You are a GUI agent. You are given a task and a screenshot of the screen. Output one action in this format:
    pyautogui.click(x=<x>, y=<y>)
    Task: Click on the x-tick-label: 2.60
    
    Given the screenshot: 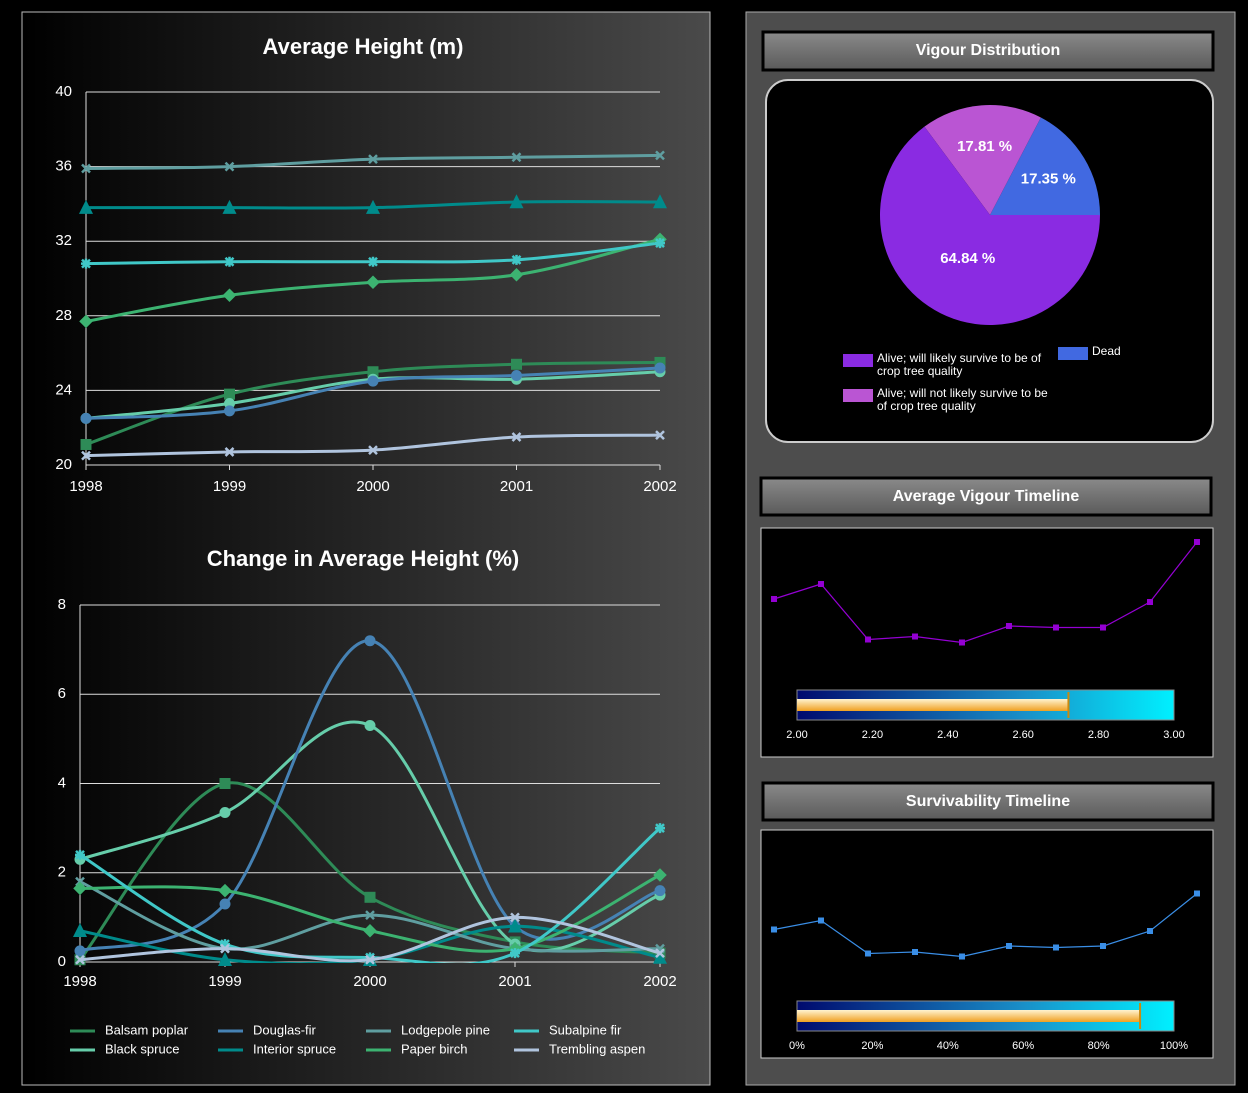 What is the action you would take?
    pyautogui.click(x=1022, y=735)
    